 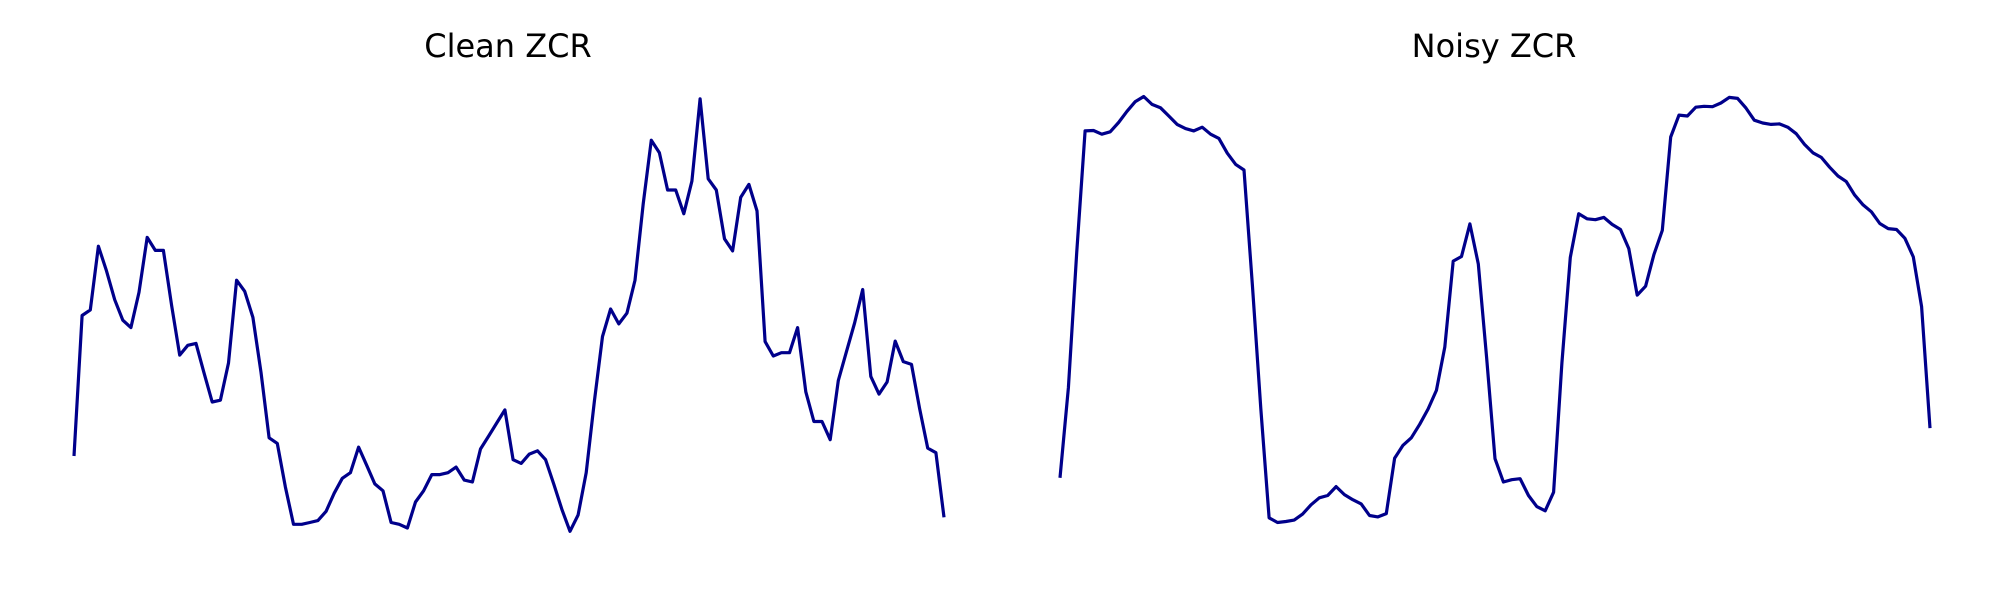 What do you see at coordinates (507, 46) in the screenshot?
I see `chart-title-clean: Clean ZCR` at bounding box center [507, 46].